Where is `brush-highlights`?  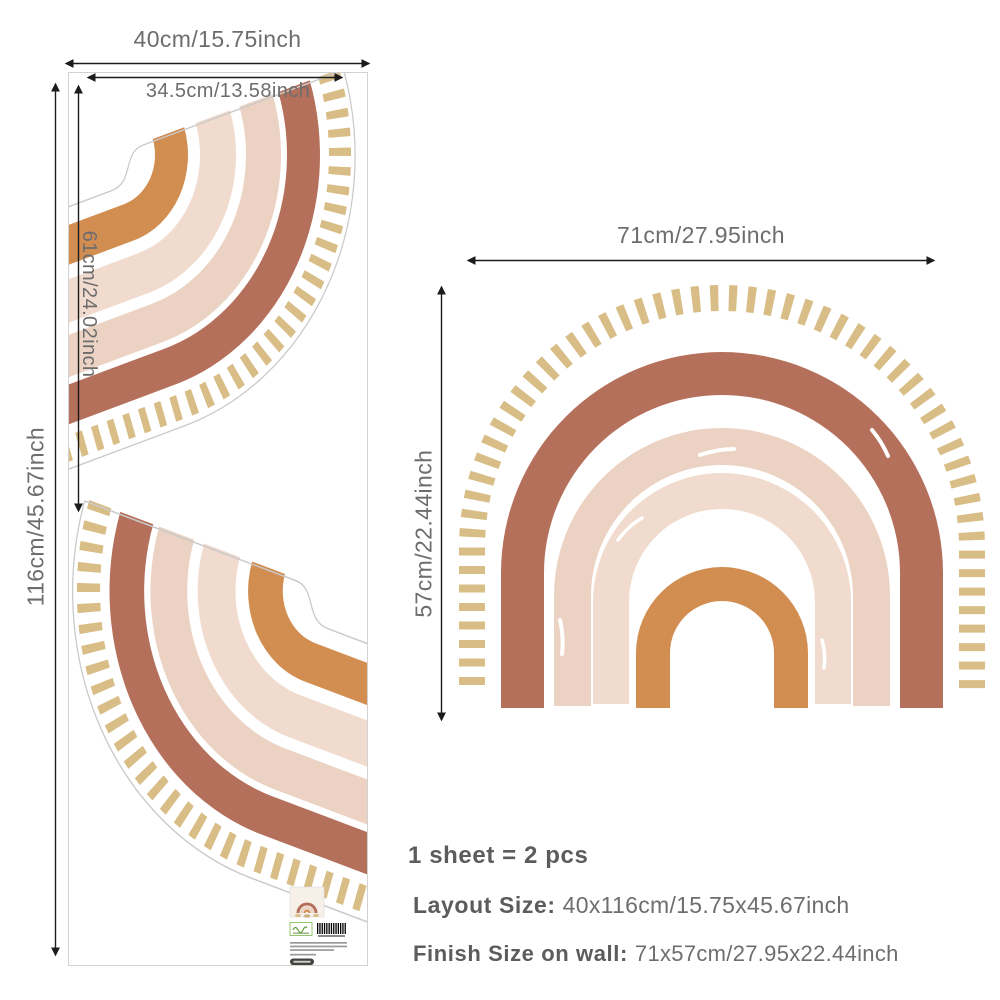 brush-highlights is located at coordinates (724, 492).